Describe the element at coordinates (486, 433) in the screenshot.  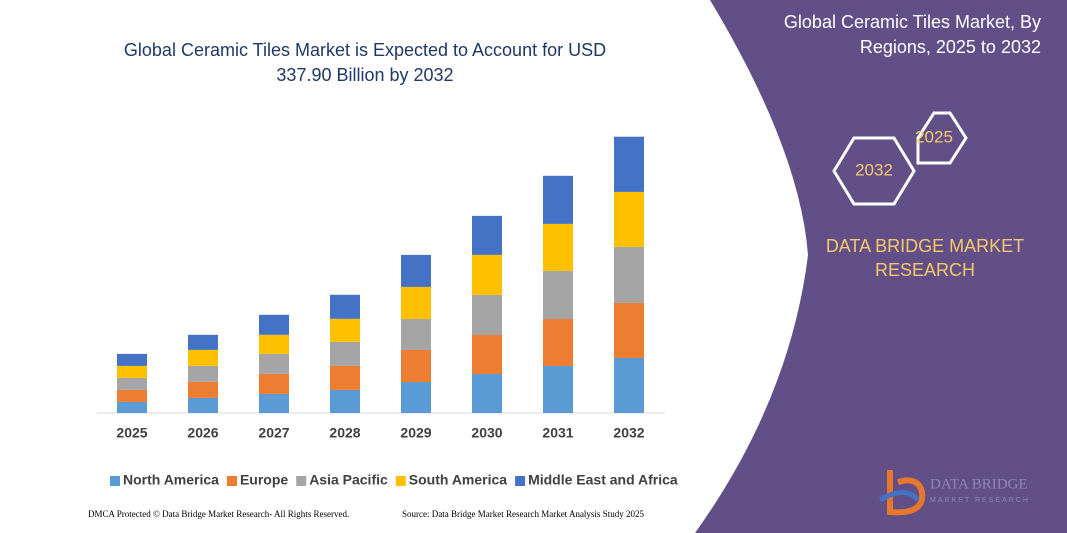
I see `x-tick-label: 2030` at that location.